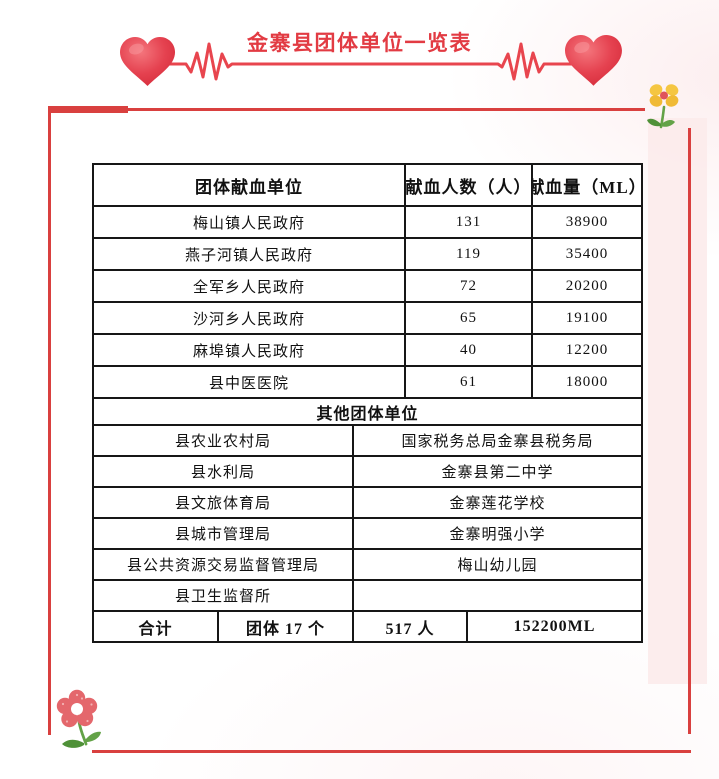 The width and height of the screenshot is (719, 779). What do you see at coordinates (222, 535) in the screenshot?
I see `other-unit-left: 县城市管理局` at bounding box center [222, 535].